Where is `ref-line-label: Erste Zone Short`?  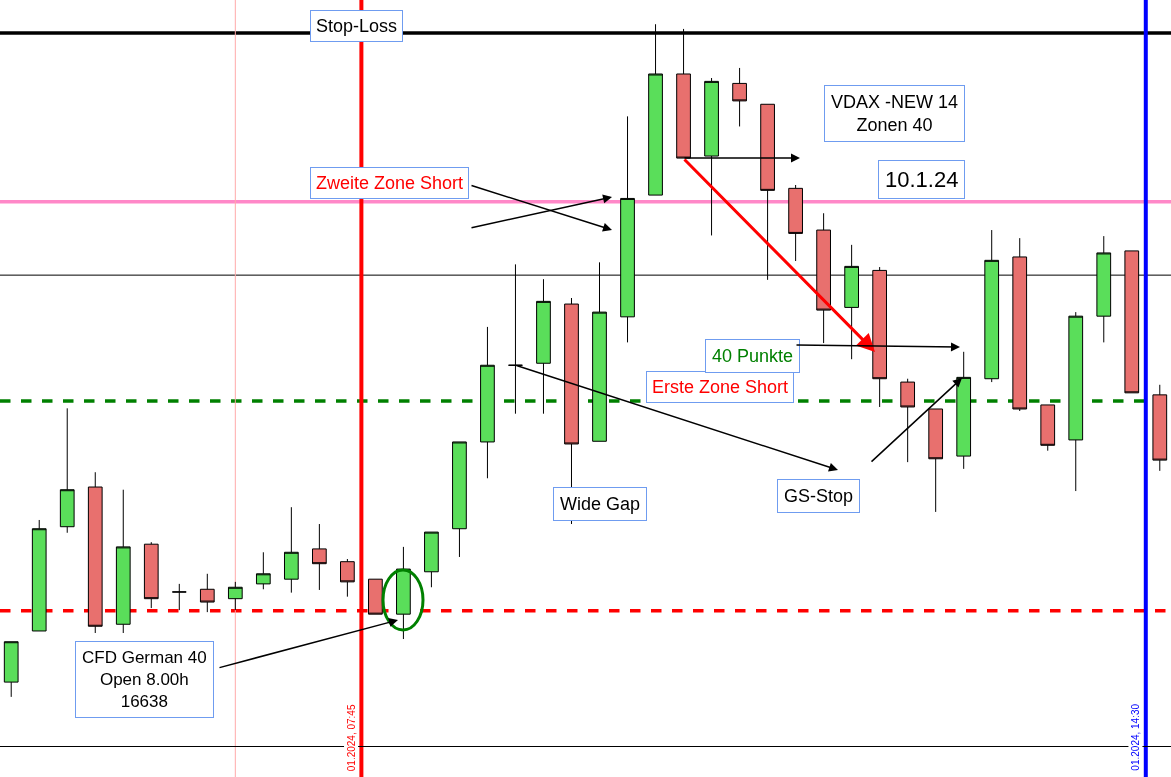
ref-line-label: Erste Zone Short is located at coordinates (720, 387).